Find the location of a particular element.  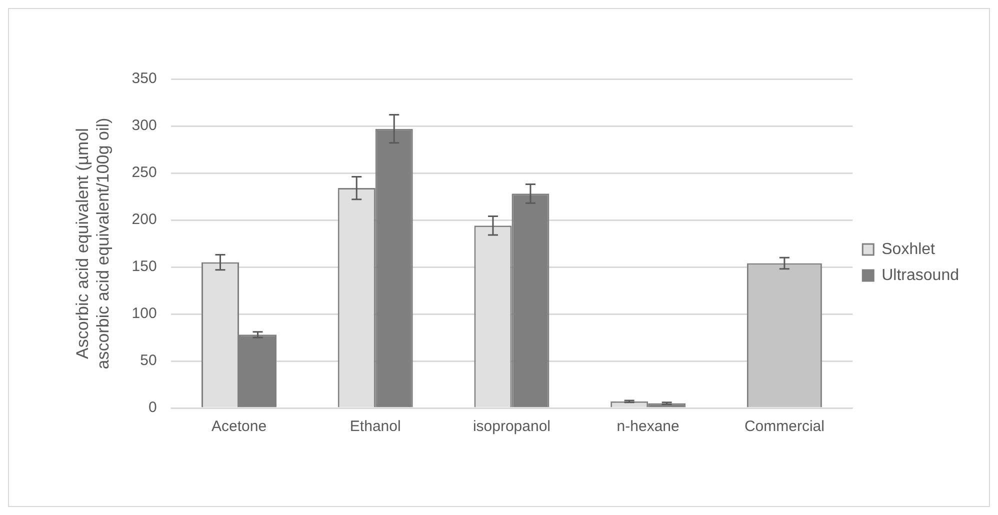

y-tick-label: 250 is located at coordinates (144, 173).